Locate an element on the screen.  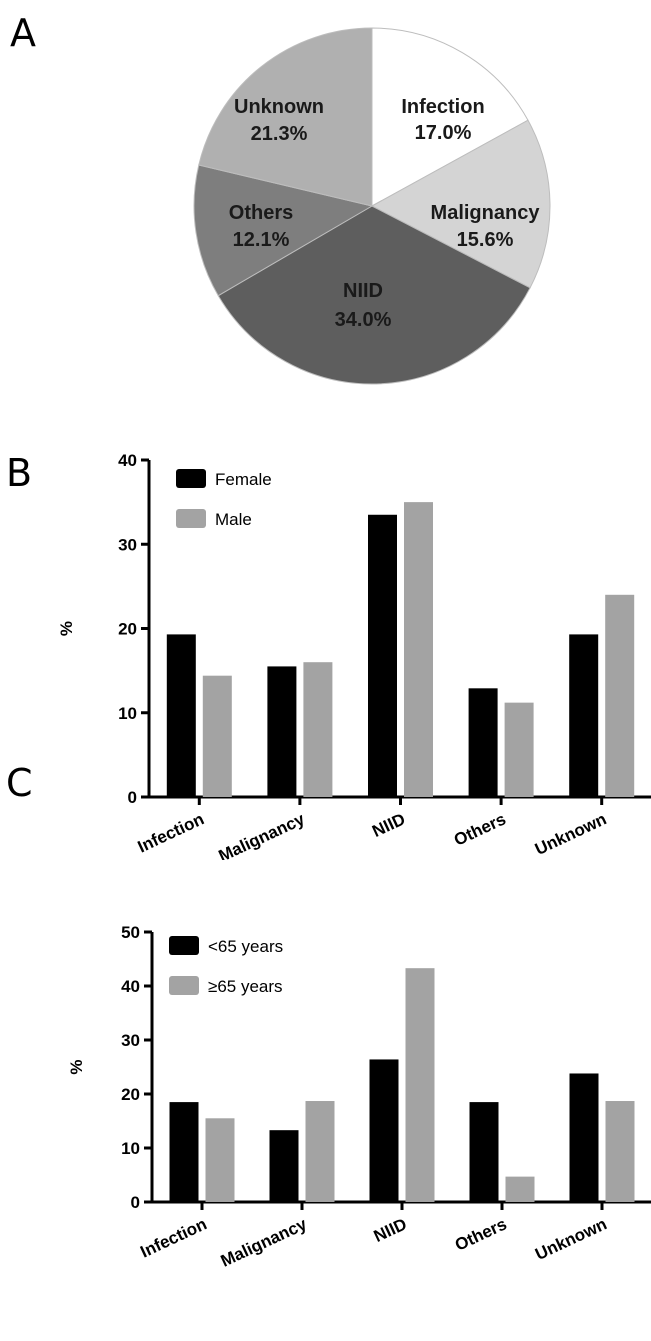
panel-label-a: A is located at coordinates (23, 33).